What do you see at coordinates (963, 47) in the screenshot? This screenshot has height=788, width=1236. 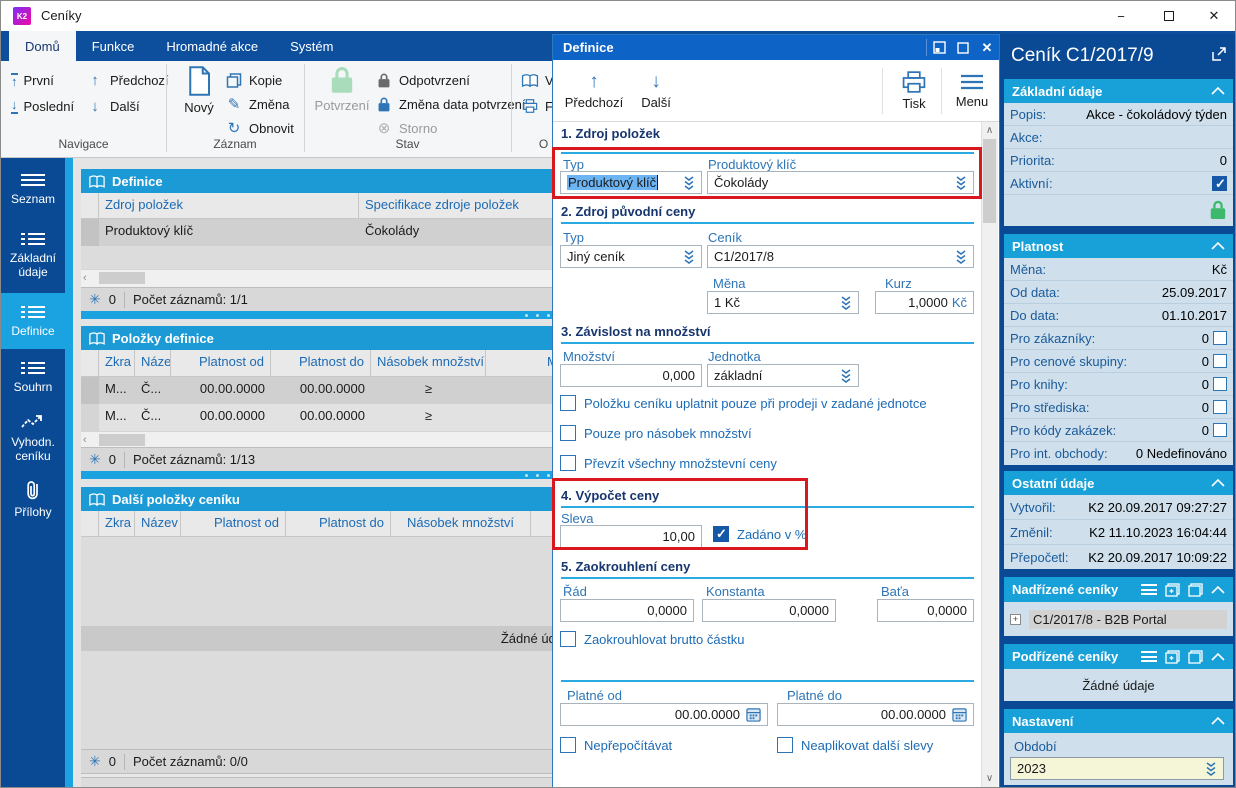 I see `dialog-maximize-button` at bounding box center [963, 47].